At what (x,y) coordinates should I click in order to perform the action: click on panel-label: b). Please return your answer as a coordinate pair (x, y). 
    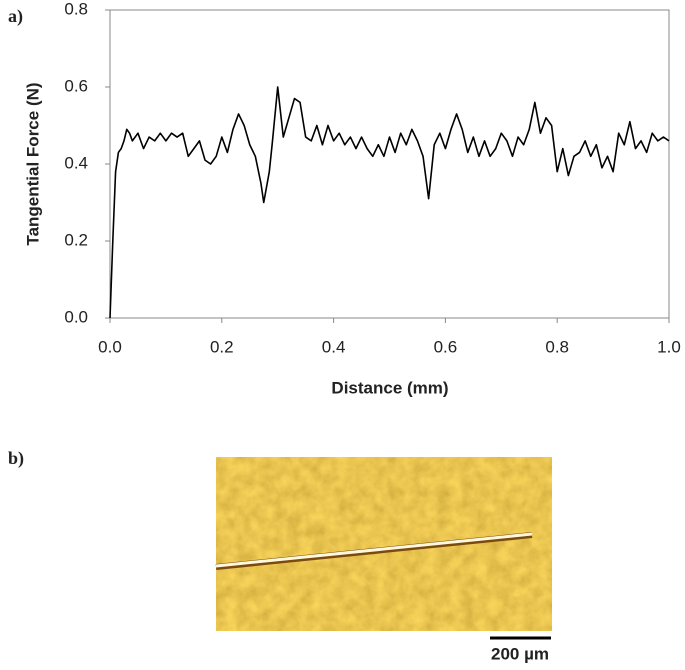
    Looking at the image, I should click on (16, 458).